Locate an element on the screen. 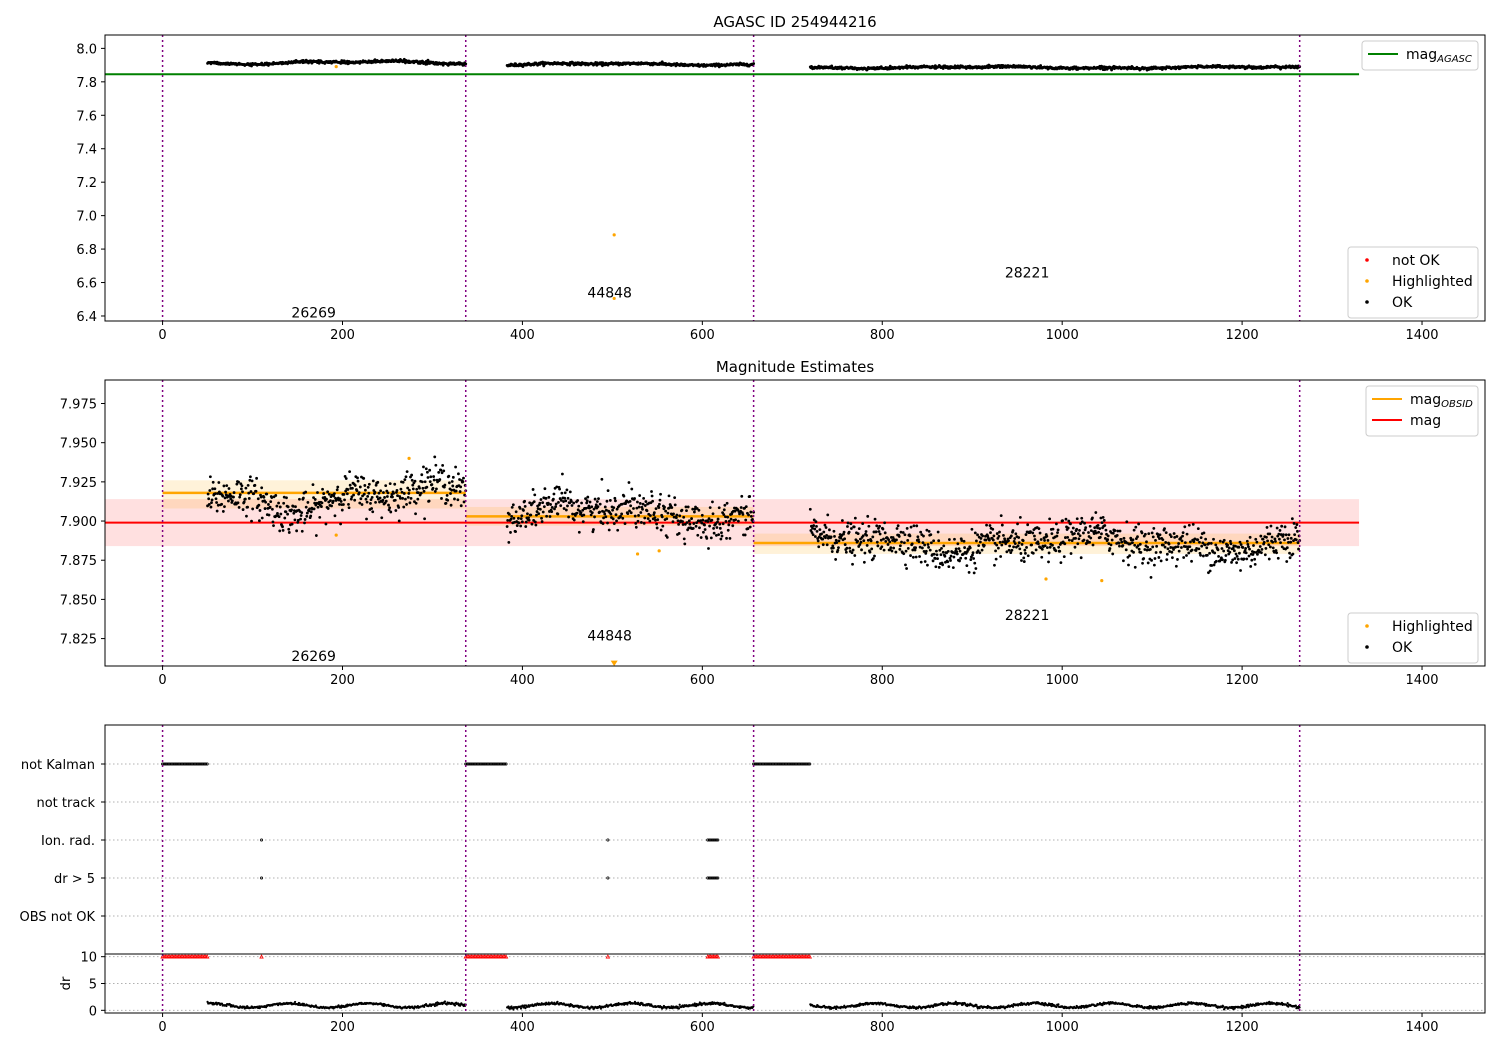 The width and height of the screenshot is (1500, 1050). dr-point is located at coordinates (521, 1008).